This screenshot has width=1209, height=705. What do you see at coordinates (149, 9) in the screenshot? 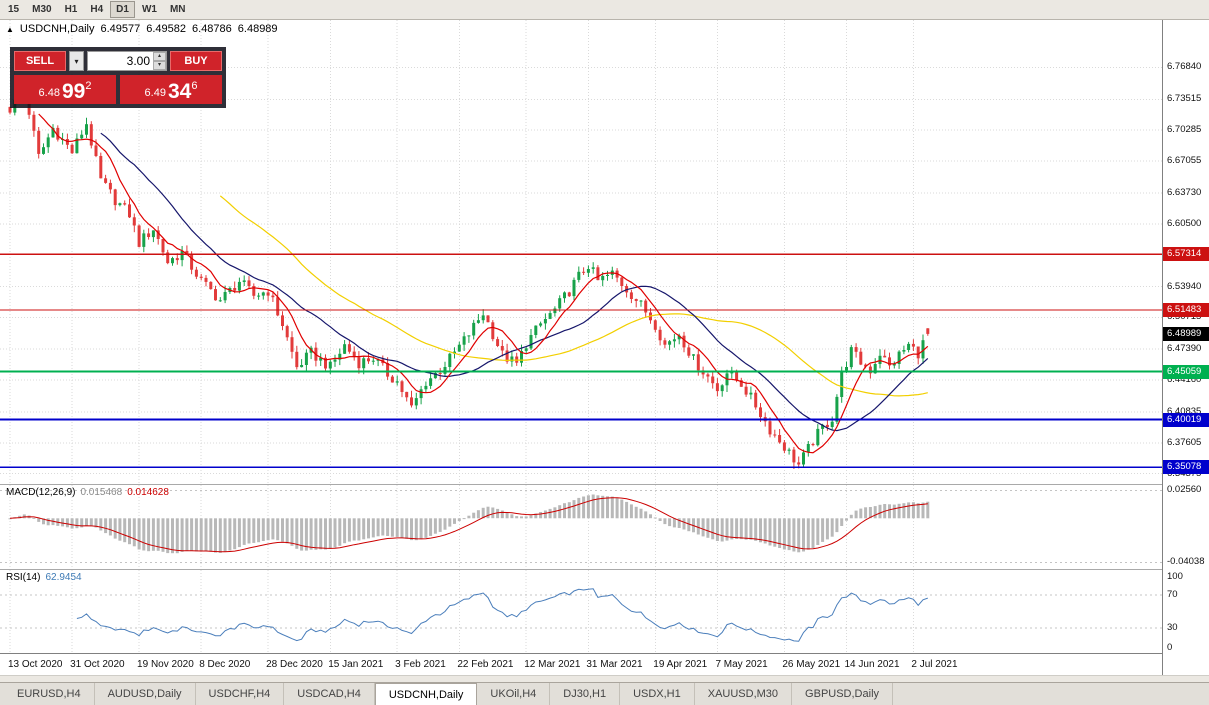
I see `timeframe-button-w1: W1` at bounding box center [149, 9].